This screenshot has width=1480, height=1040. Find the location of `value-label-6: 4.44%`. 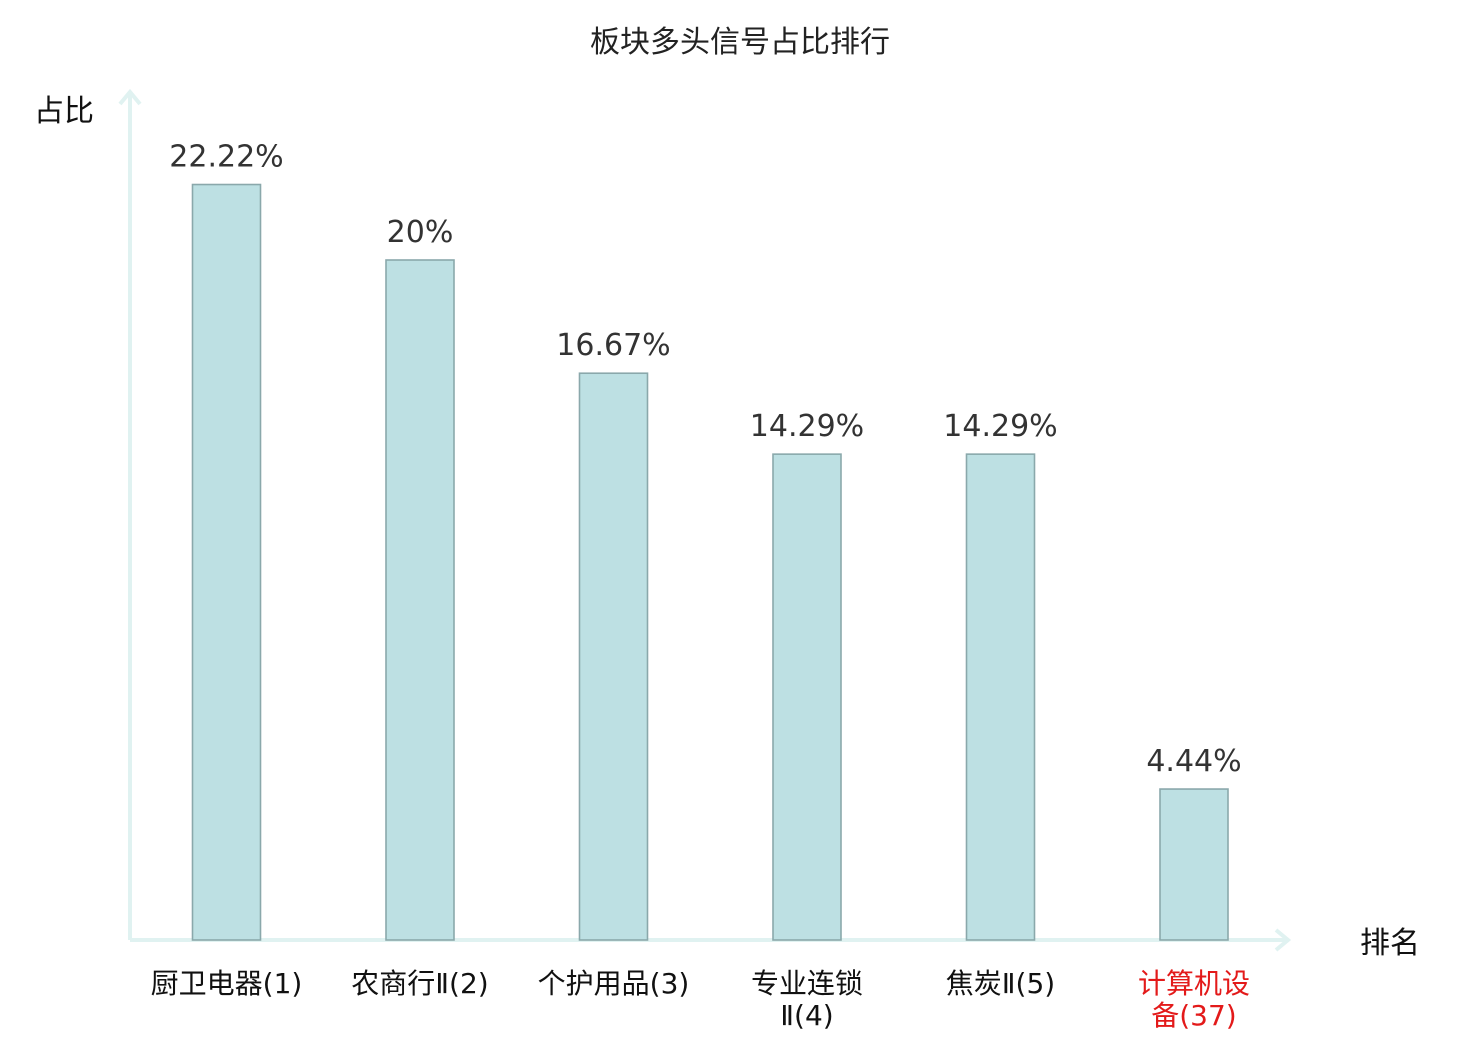

value-label-6: 4.44% is located at coordinates (1193, 761).